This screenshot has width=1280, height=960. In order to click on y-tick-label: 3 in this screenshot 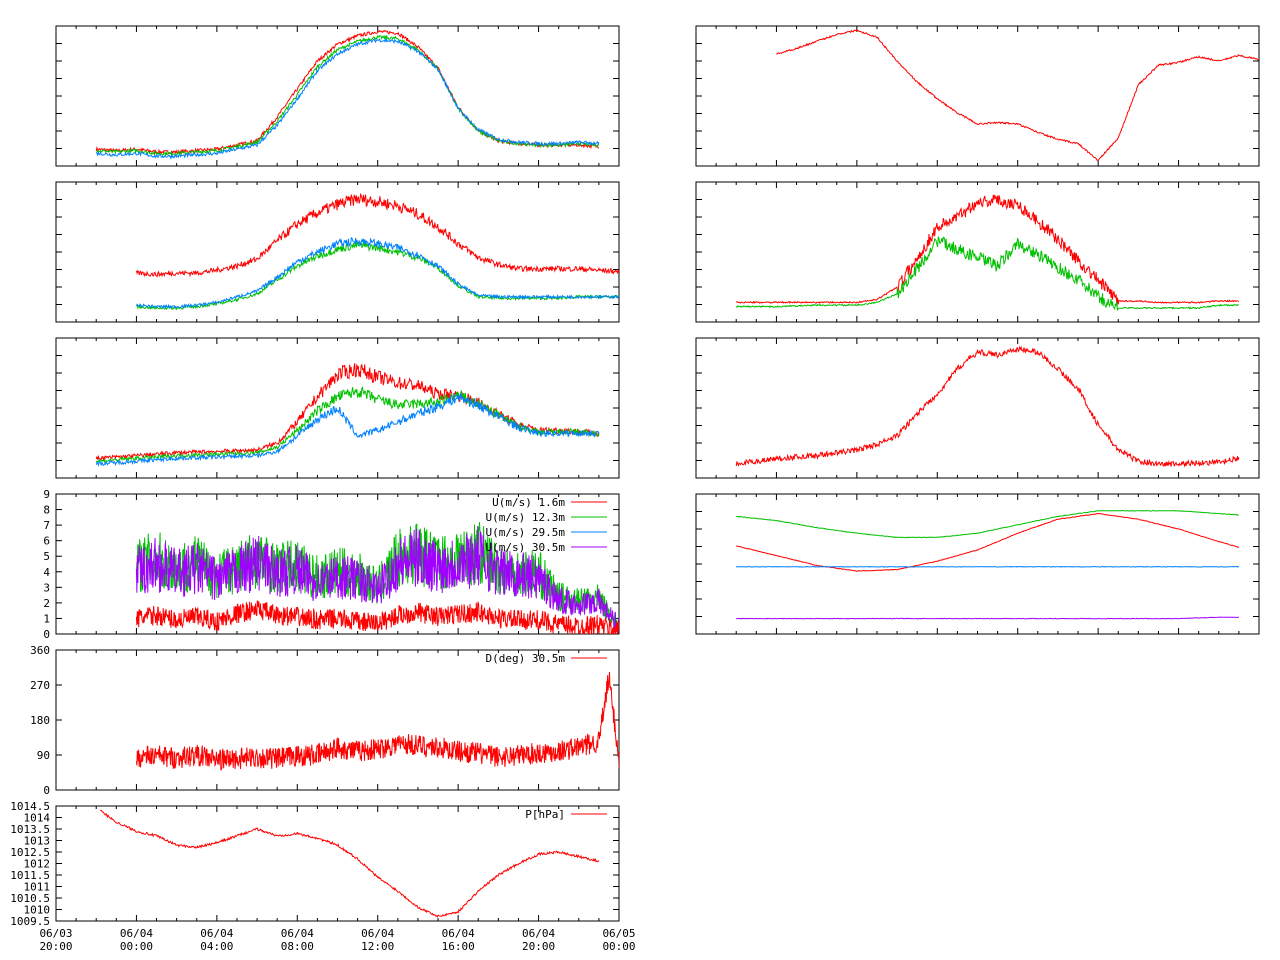, I will do `click(46, 587)`.